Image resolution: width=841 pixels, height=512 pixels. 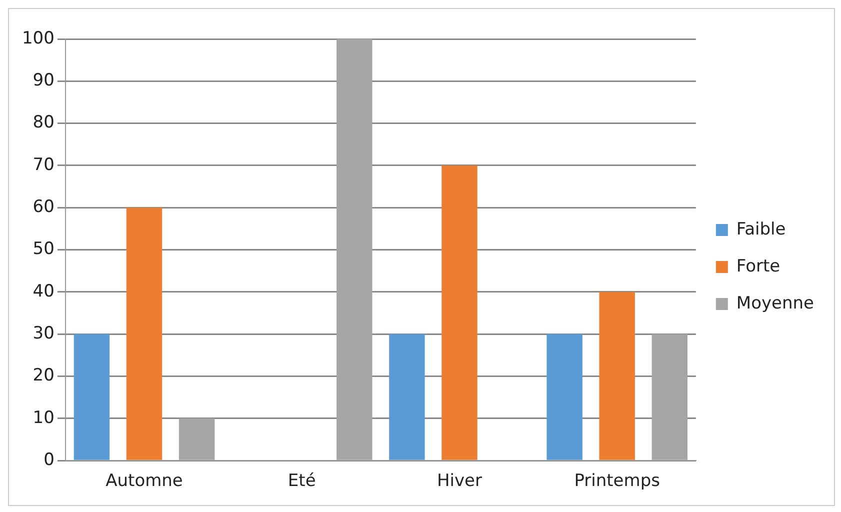 I want to click on y-tick-label: 10, so click(x=43, y=418).